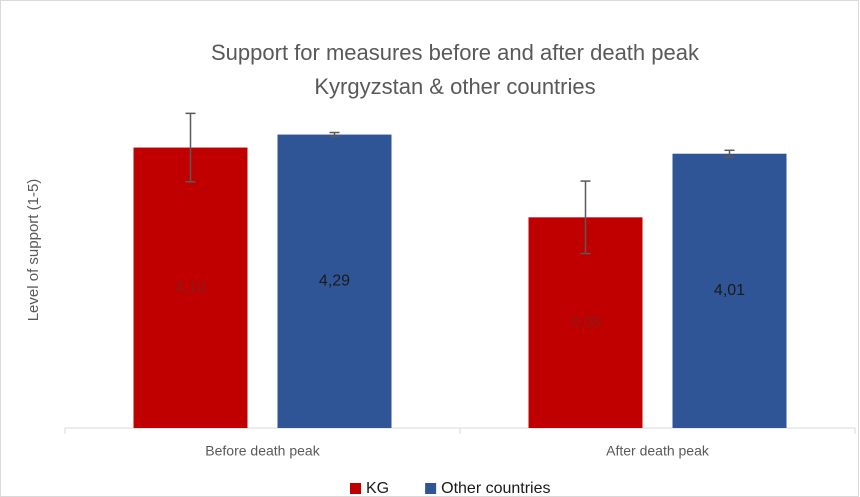  Describe the element at coordinates (658, 451) in the screenshot. I see `x-tick-label: After death peak` at that location.